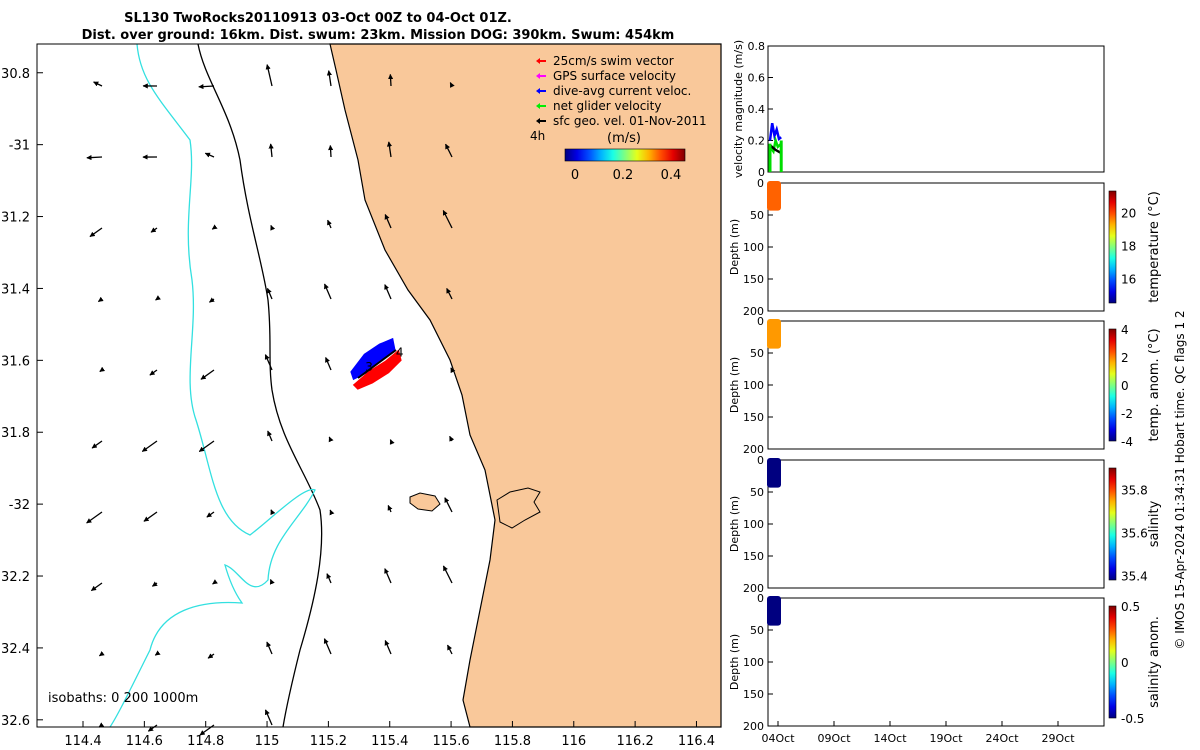  I want to click on legend-label: dive-avg current veloc., so click(622, 91).